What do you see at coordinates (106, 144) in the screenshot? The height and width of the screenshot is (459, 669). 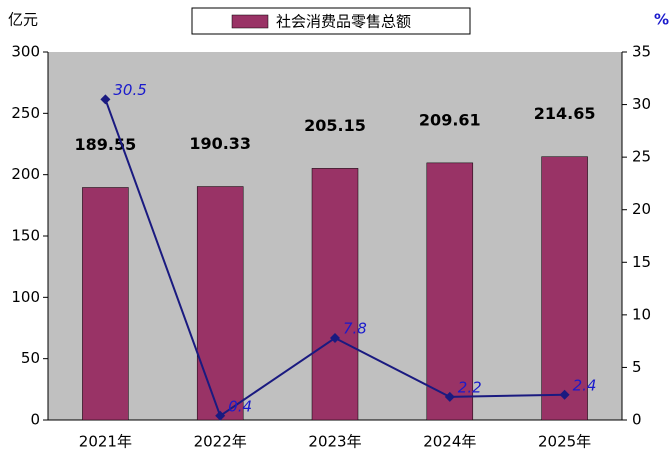 I see `bar-value-label: 189.55` at bounding box center [106, 144].